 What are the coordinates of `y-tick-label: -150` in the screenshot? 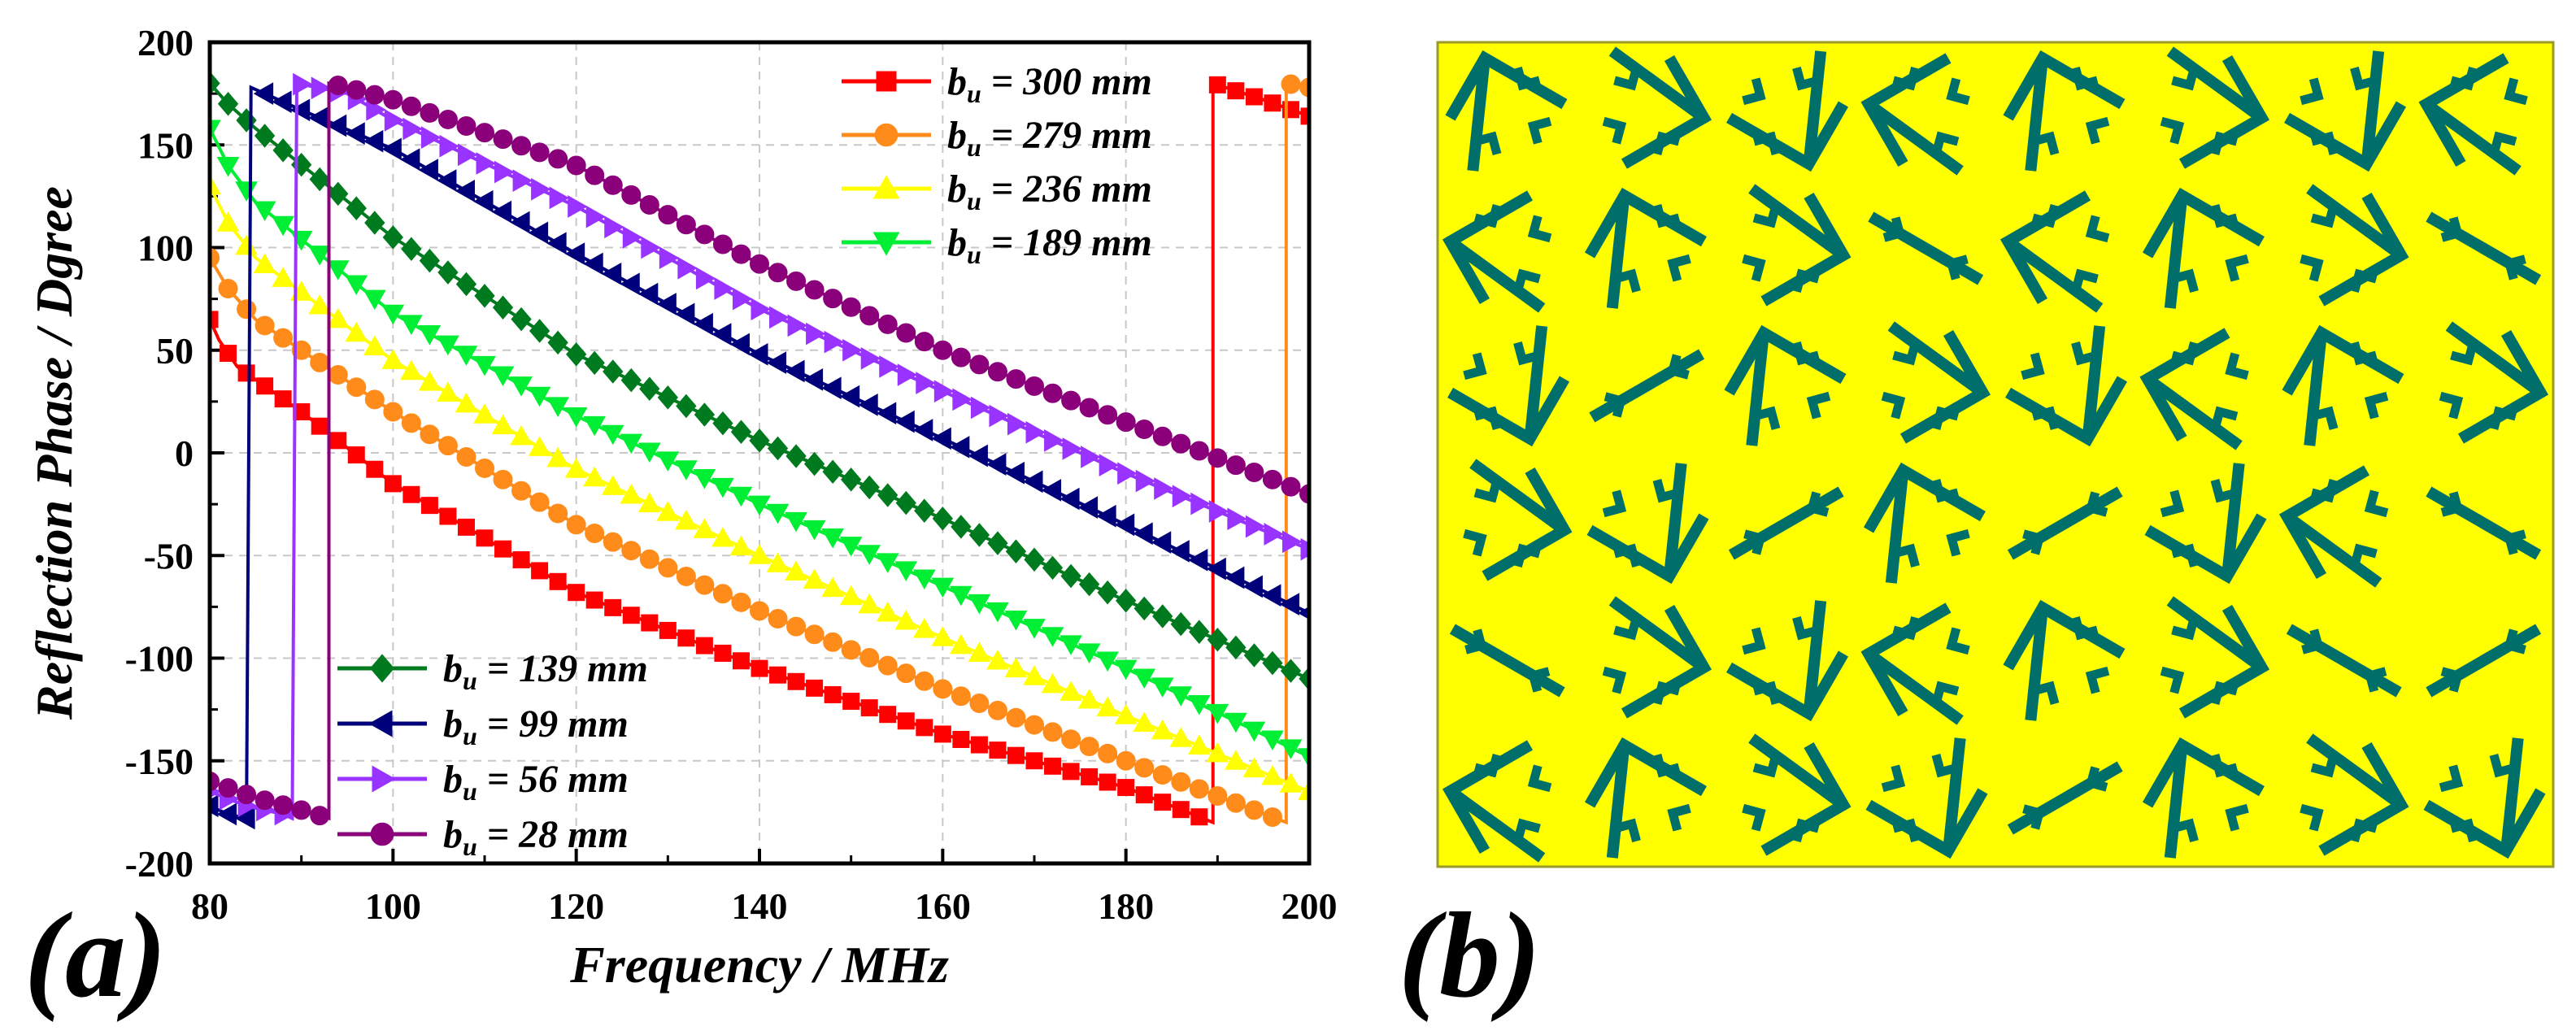 It's located at (160, 761).